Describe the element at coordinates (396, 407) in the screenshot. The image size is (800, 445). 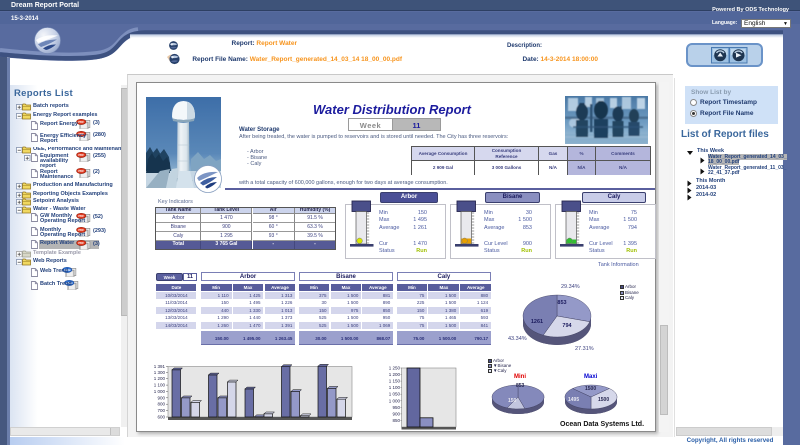
I see `svg-text: 950` at that location.